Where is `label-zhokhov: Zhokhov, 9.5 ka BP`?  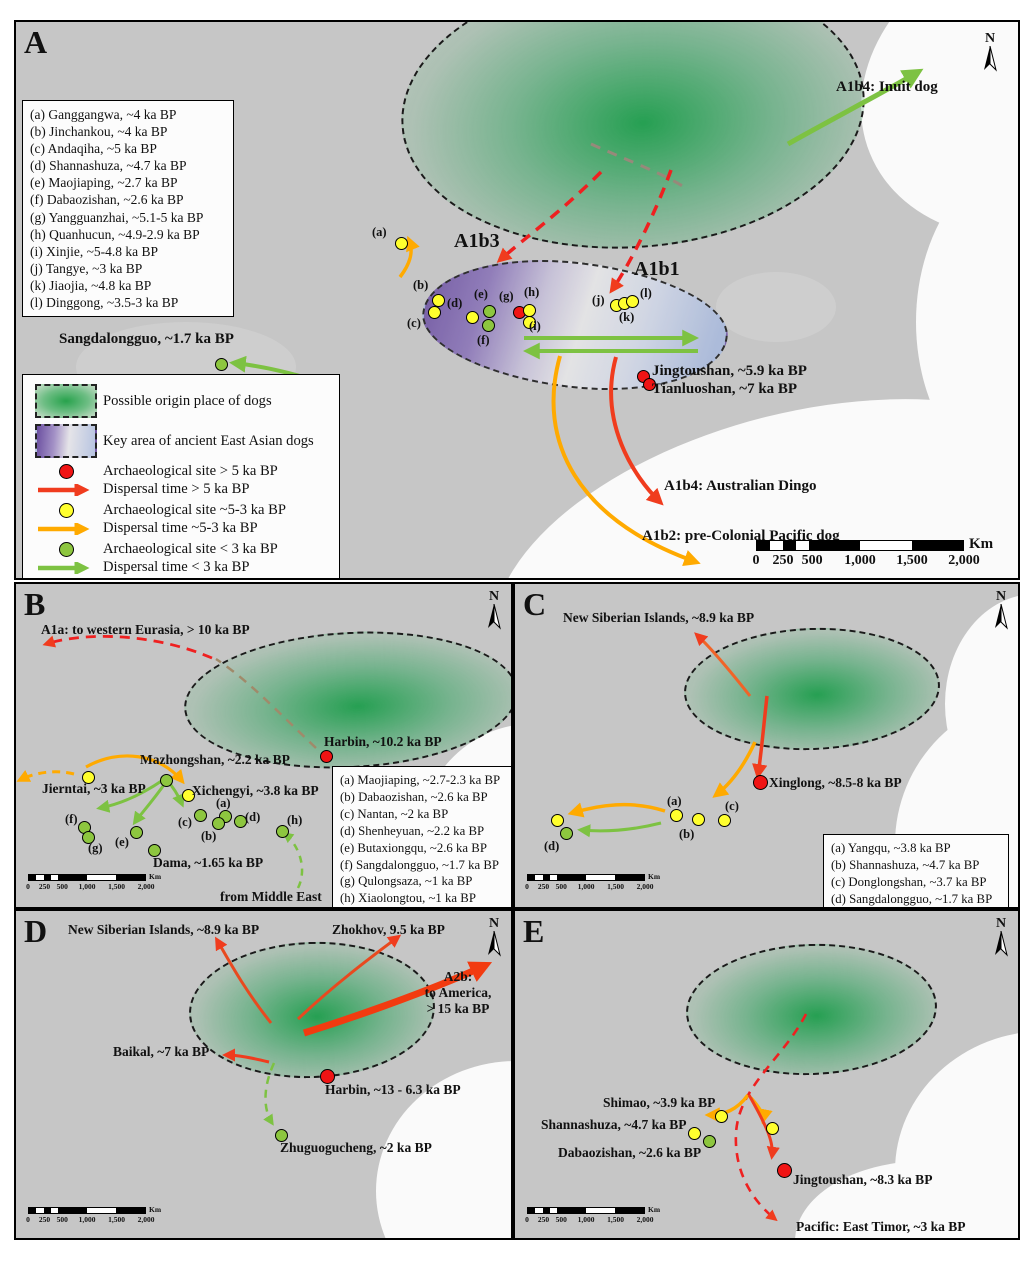 label-zhokhov: Zhokhov, 9.5 ka BP is located at coordinates (388, 929).